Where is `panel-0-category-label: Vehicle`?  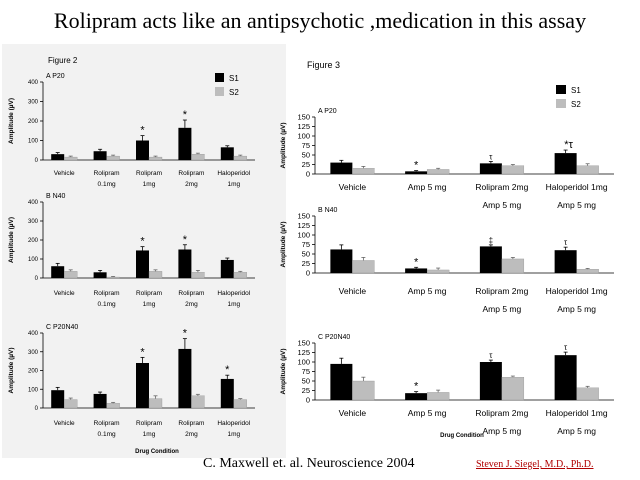 panel-0-category-label: Vehicle is located at coordinates (64, 173).